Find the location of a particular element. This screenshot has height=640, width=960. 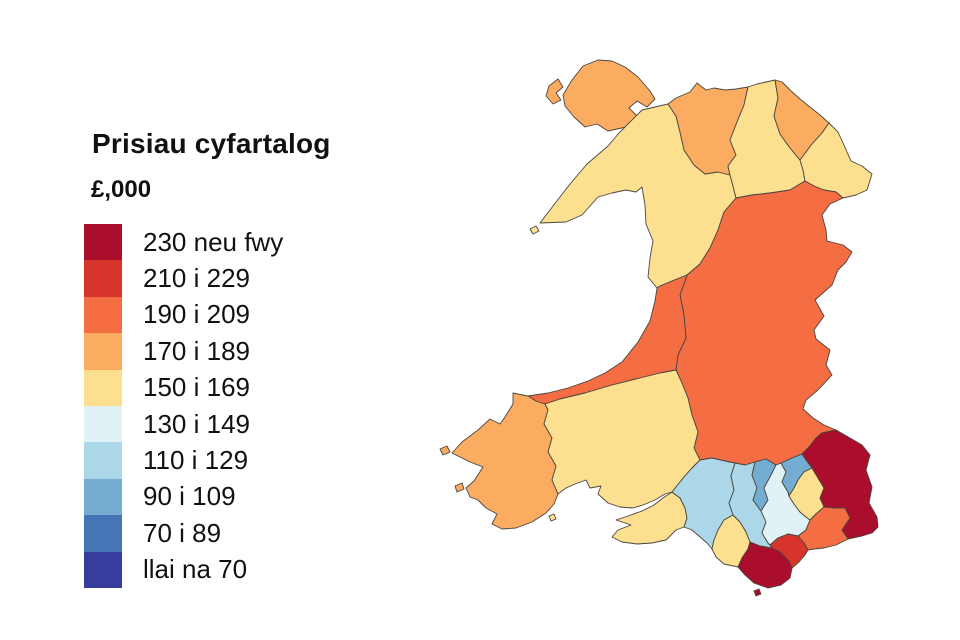

legend-label: 170 i 189 is located at coordinates (196, 350).